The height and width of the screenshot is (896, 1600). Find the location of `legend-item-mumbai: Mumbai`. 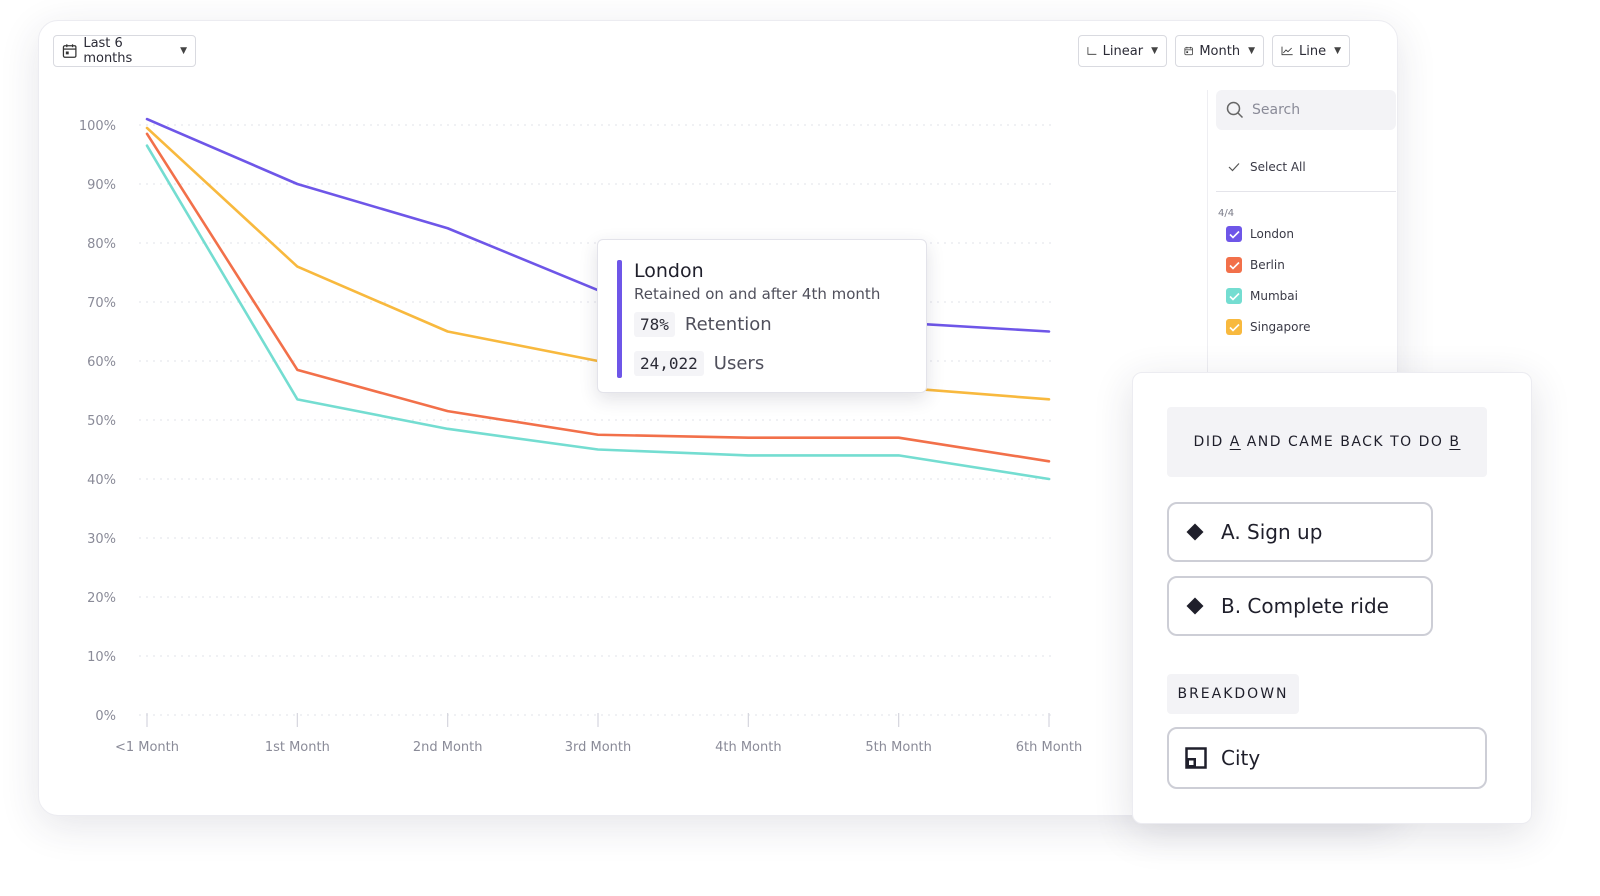

legend-item-mumbai: Mumbai is located at coordinates (1262, 296).